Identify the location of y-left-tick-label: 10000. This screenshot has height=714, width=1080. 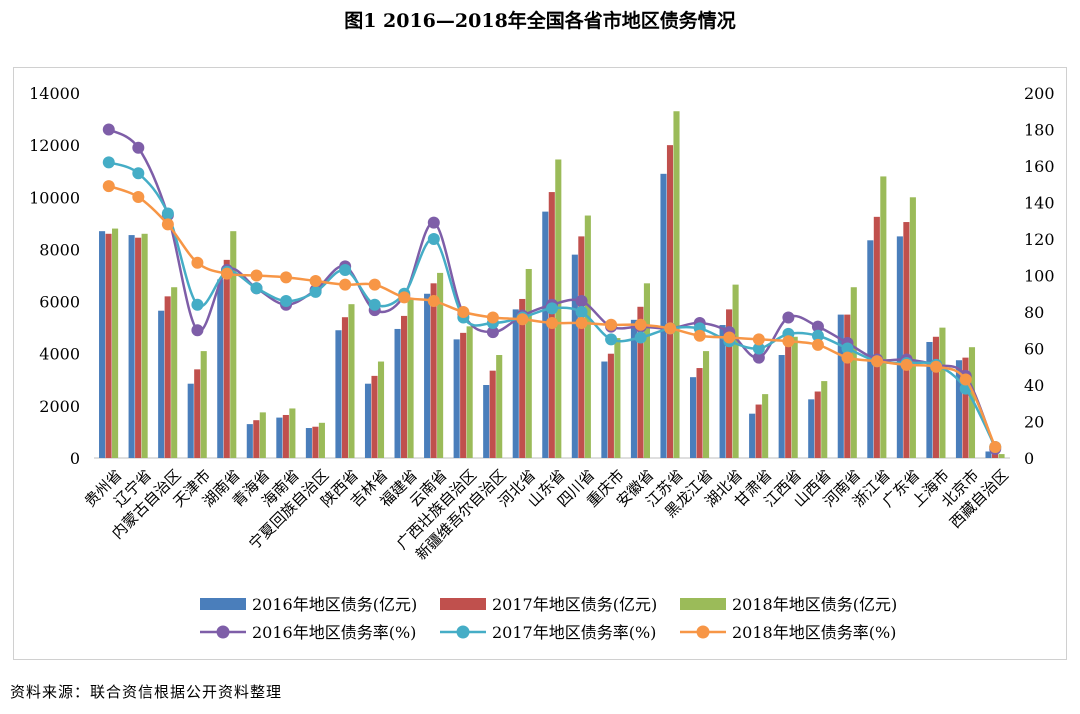
(54, 197).